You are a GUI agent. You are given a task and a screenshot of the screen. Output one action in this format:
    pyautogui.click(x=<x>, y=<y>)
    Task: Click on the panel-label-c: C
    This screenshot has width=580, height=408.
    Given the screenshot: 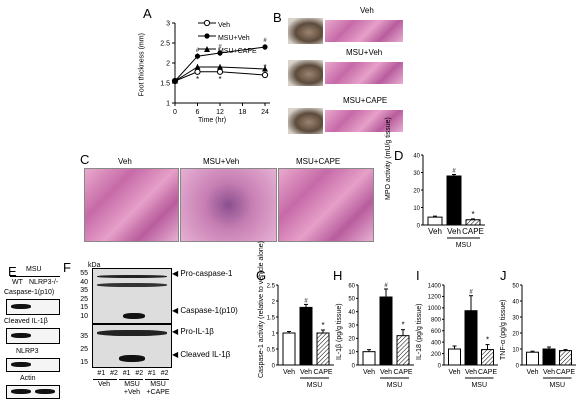 What is the action you would take?
    pyautogui.click(x=85, y=159)
    